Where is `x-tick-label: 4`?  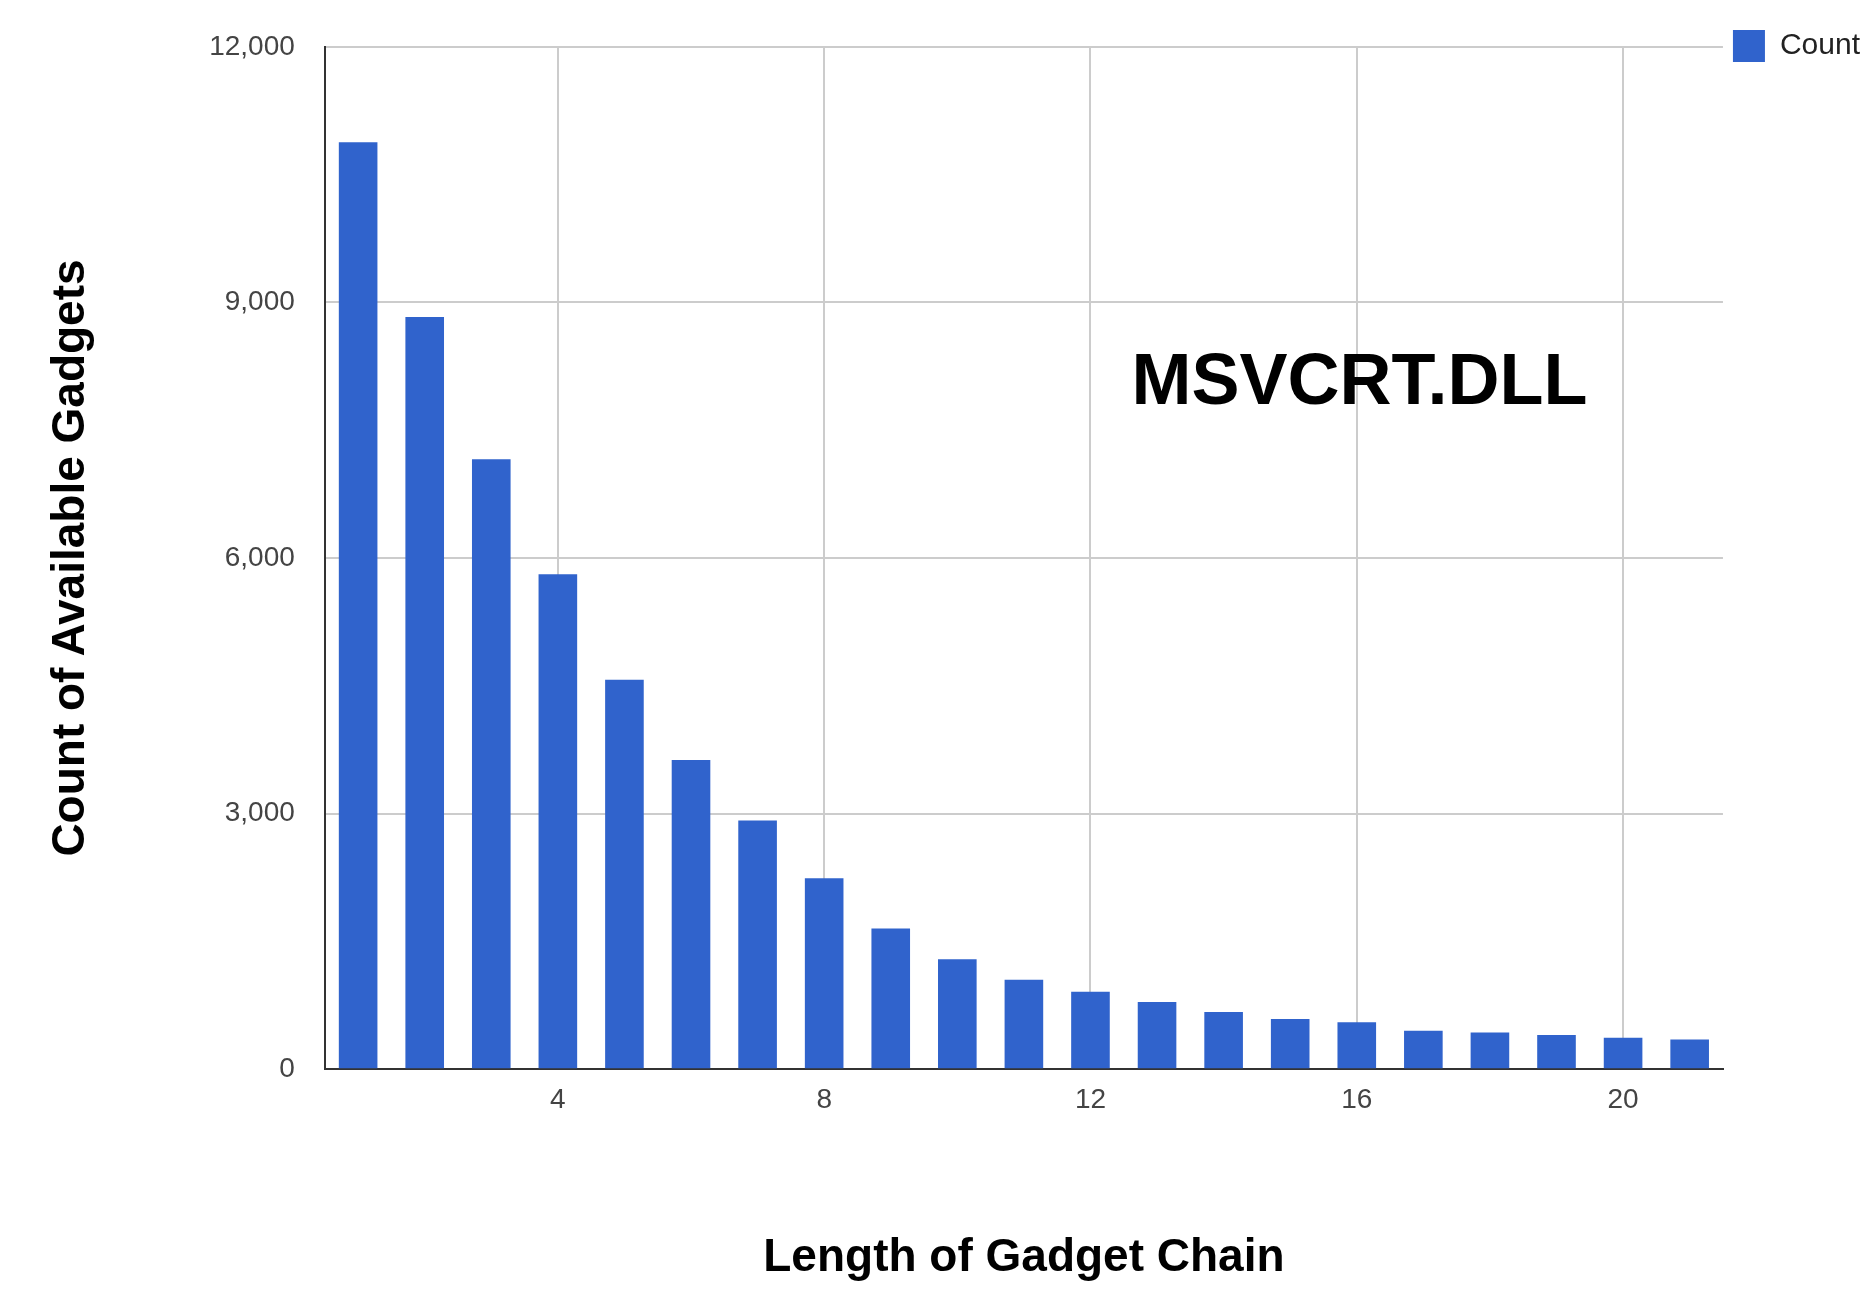
x-tick-label: 4 is located at coordinates (558, 1098).